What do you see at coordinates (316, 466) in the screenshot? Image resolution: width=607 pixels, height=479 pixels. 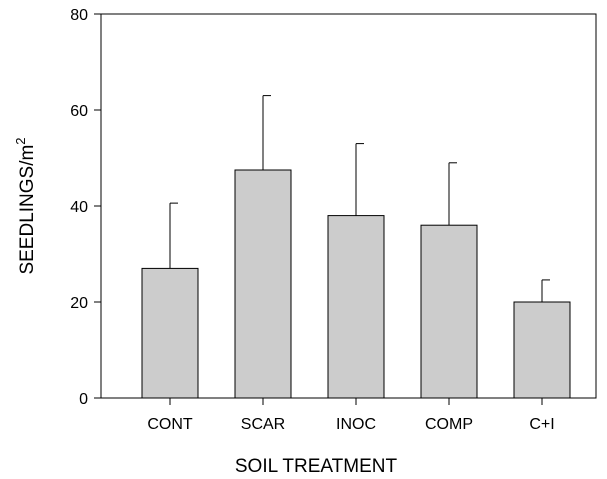 I see `x-axis-title: SOIL TREATMENT` at bounding box center [316, 466].